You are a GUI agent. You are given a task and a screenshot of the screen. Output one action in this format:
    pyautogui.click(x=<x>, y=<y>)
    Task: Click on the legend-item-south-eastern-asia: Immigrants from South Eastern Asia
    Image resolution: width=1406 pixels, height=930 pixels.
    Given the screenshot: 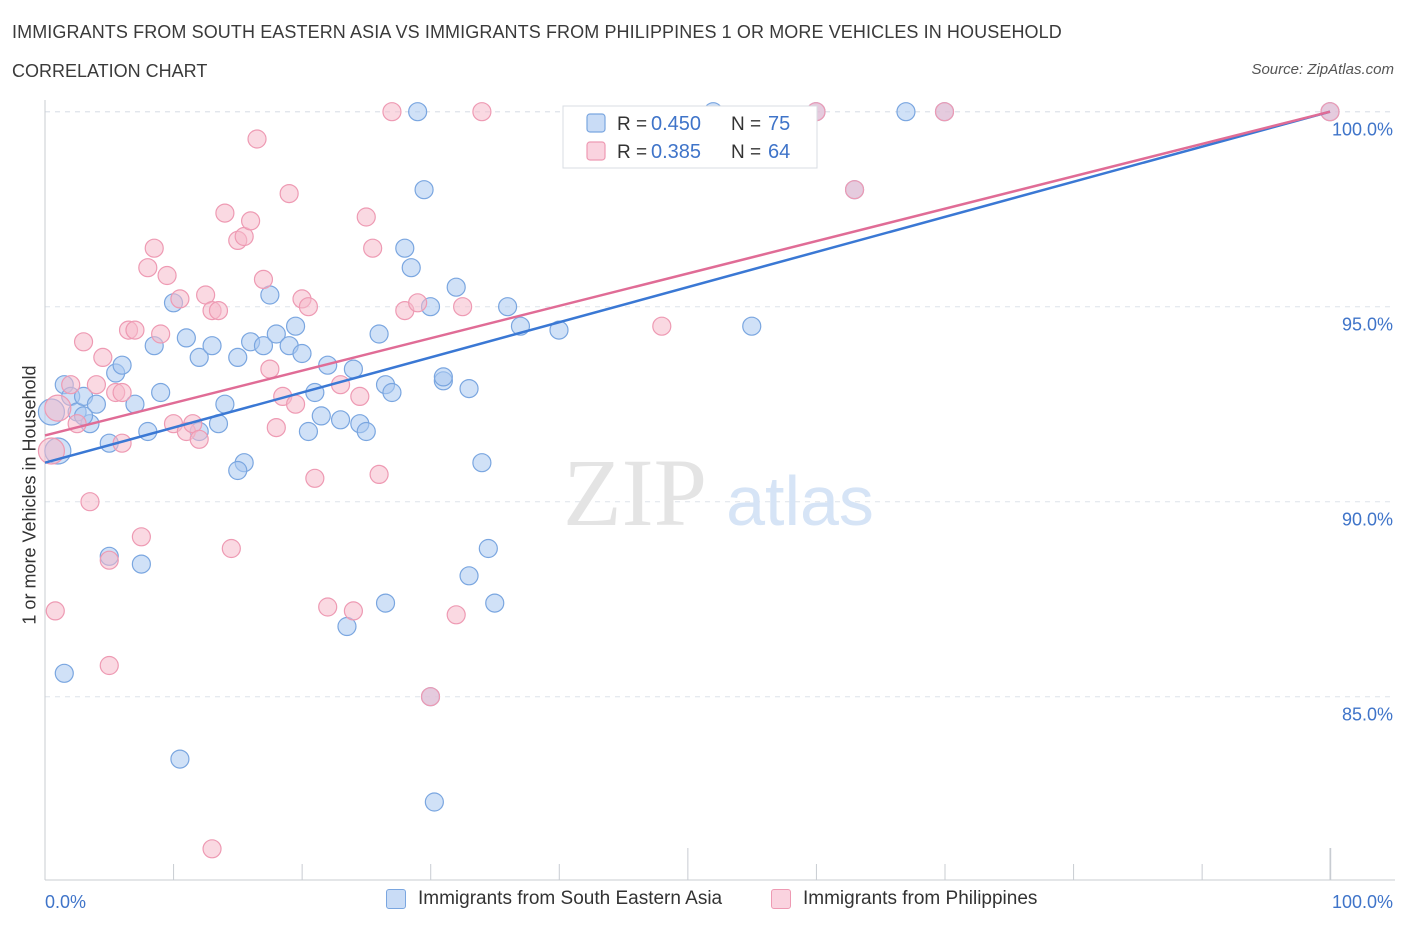 What is the action you would take?
    pyautogui.click(x=554, y=899)
    